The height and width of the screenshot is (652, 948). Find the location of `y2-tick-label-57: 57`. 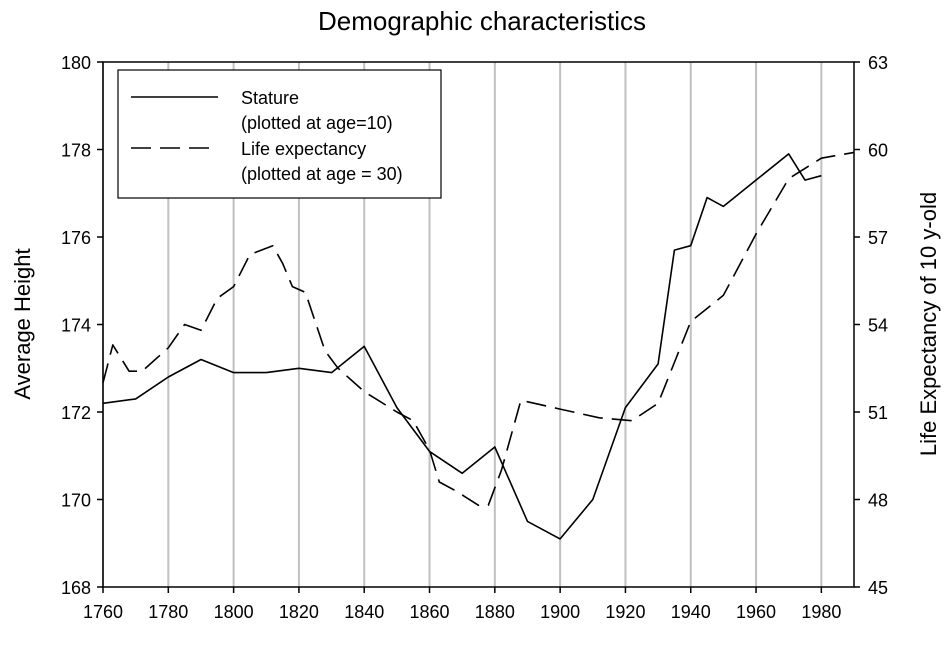

y2-tick-label-57: 57 is located at coordinates (878, 238).